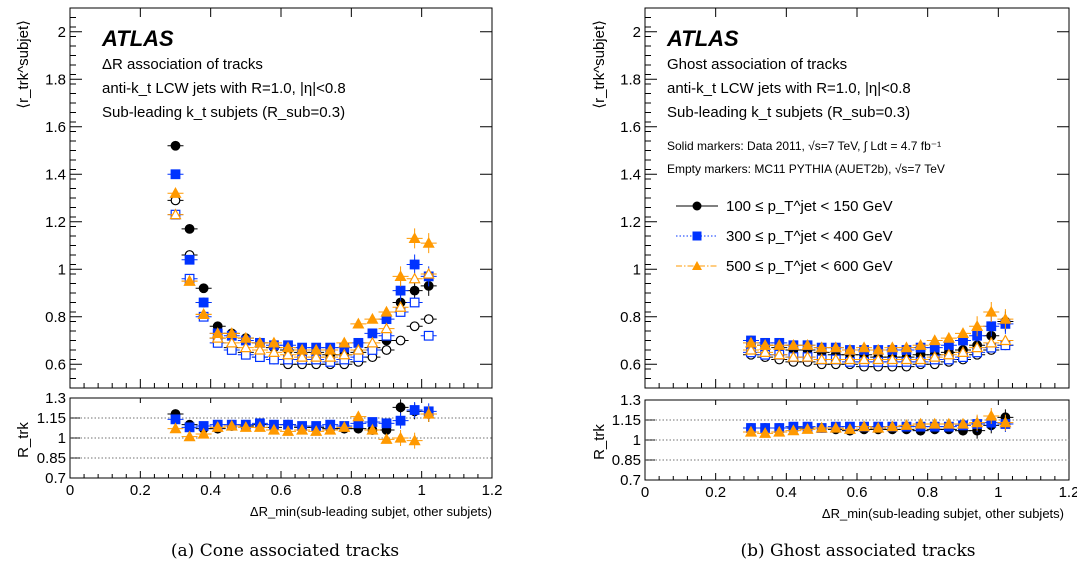 This screenshot has width=1077, height=569. I want to click on ratio-marks, so click(302, 424).